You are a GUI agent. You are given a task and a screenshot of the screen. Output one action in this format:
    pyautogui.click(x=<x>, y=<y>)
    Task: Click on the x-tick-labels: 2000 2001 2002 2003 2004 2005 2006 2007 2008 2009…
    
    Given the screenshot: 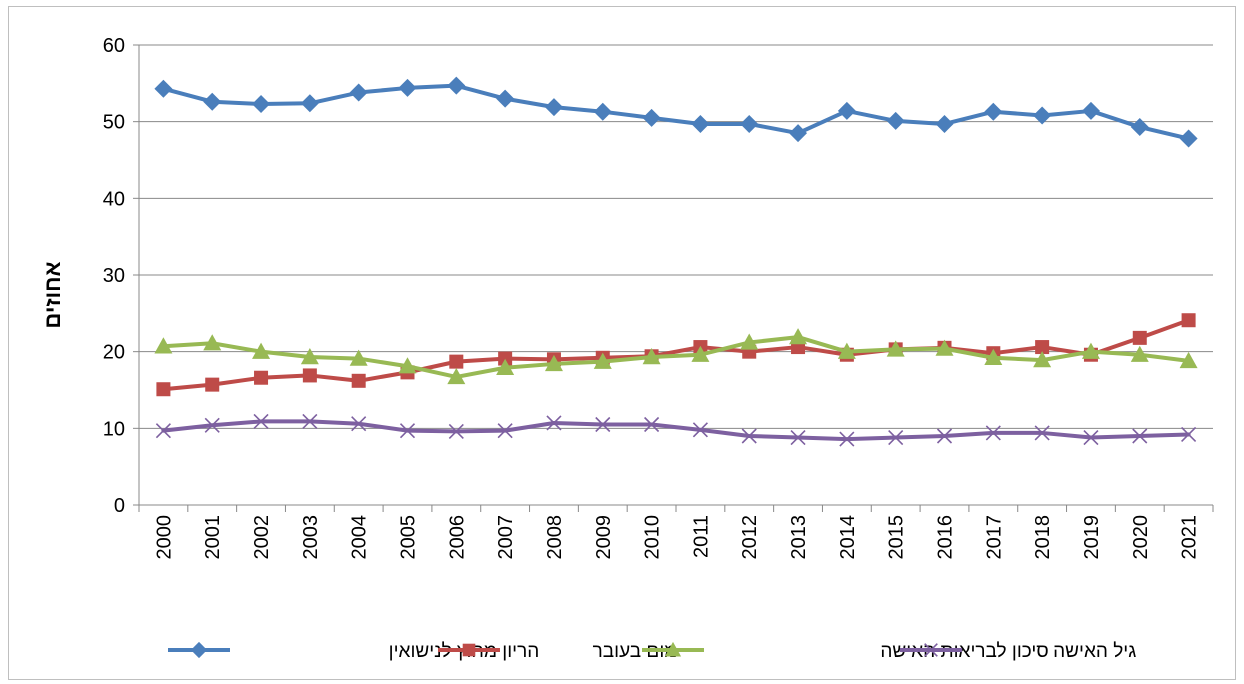 What is the action you would take?
    pyautogui.click(x=676, y=537)
    